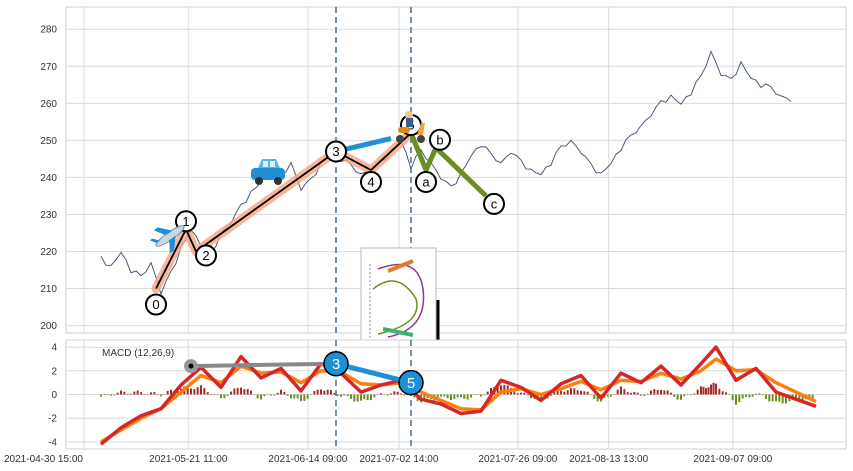  I want to click on macd-wave-marker-3: 3, so click(336, 364).